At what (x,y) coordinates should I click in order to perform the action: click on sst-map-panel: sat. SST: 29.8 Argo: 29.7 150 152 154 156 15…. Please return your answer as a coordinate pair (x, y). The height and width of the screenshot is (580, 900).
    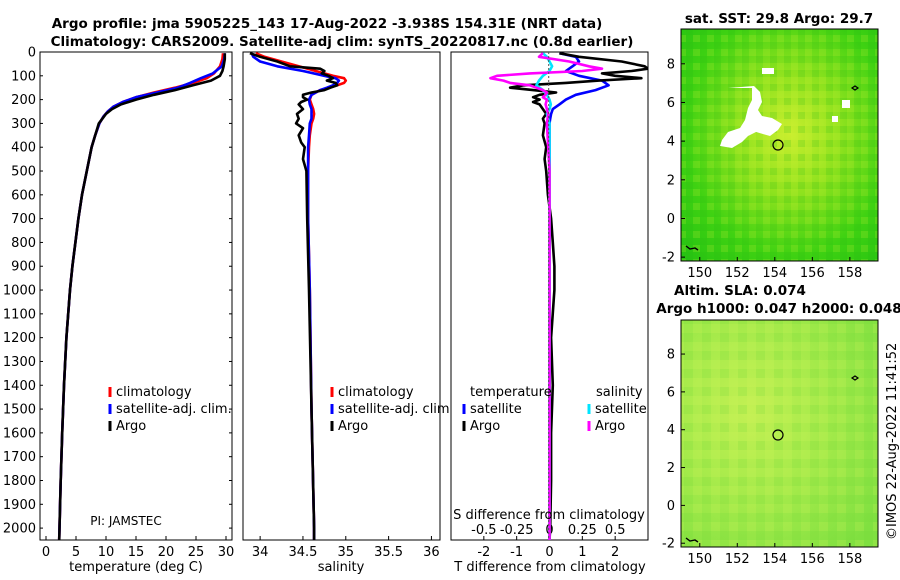
    Looking at the image, I should click on (770, 146).